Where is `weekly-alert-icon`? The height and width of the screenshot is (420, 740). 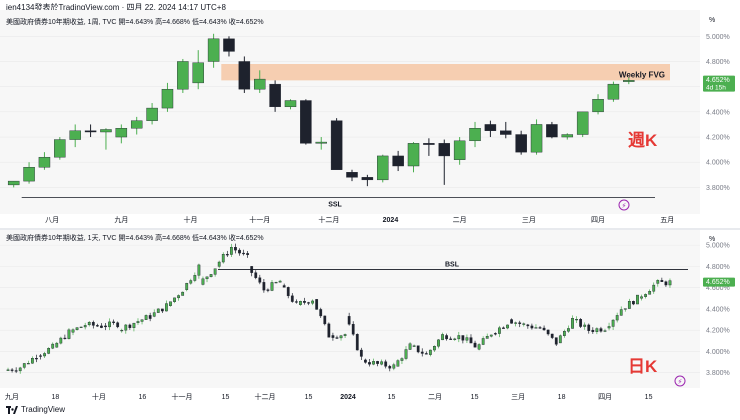
weekly-alert-icon is located at coordinates (624, 205).